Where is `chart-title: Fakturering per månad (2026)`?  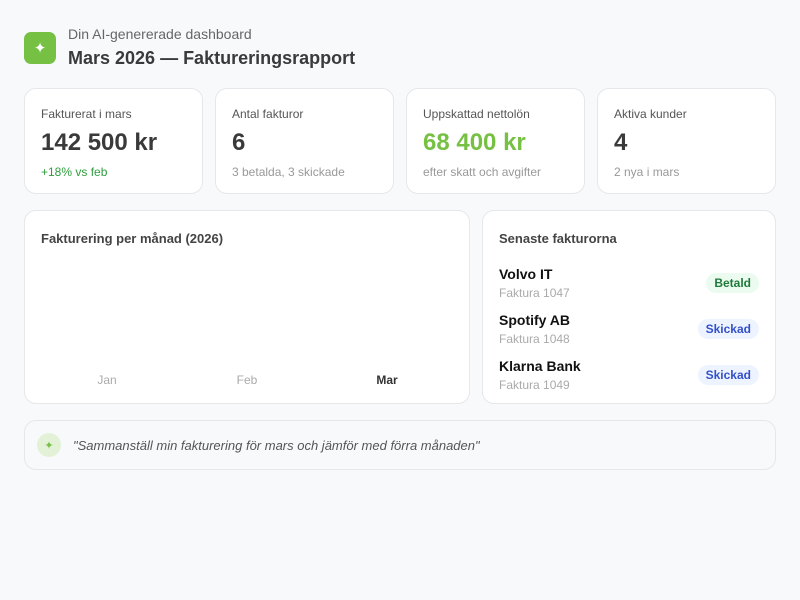
chart-title: Fakturering per månad (2026) is located at coordinates (132, 238).